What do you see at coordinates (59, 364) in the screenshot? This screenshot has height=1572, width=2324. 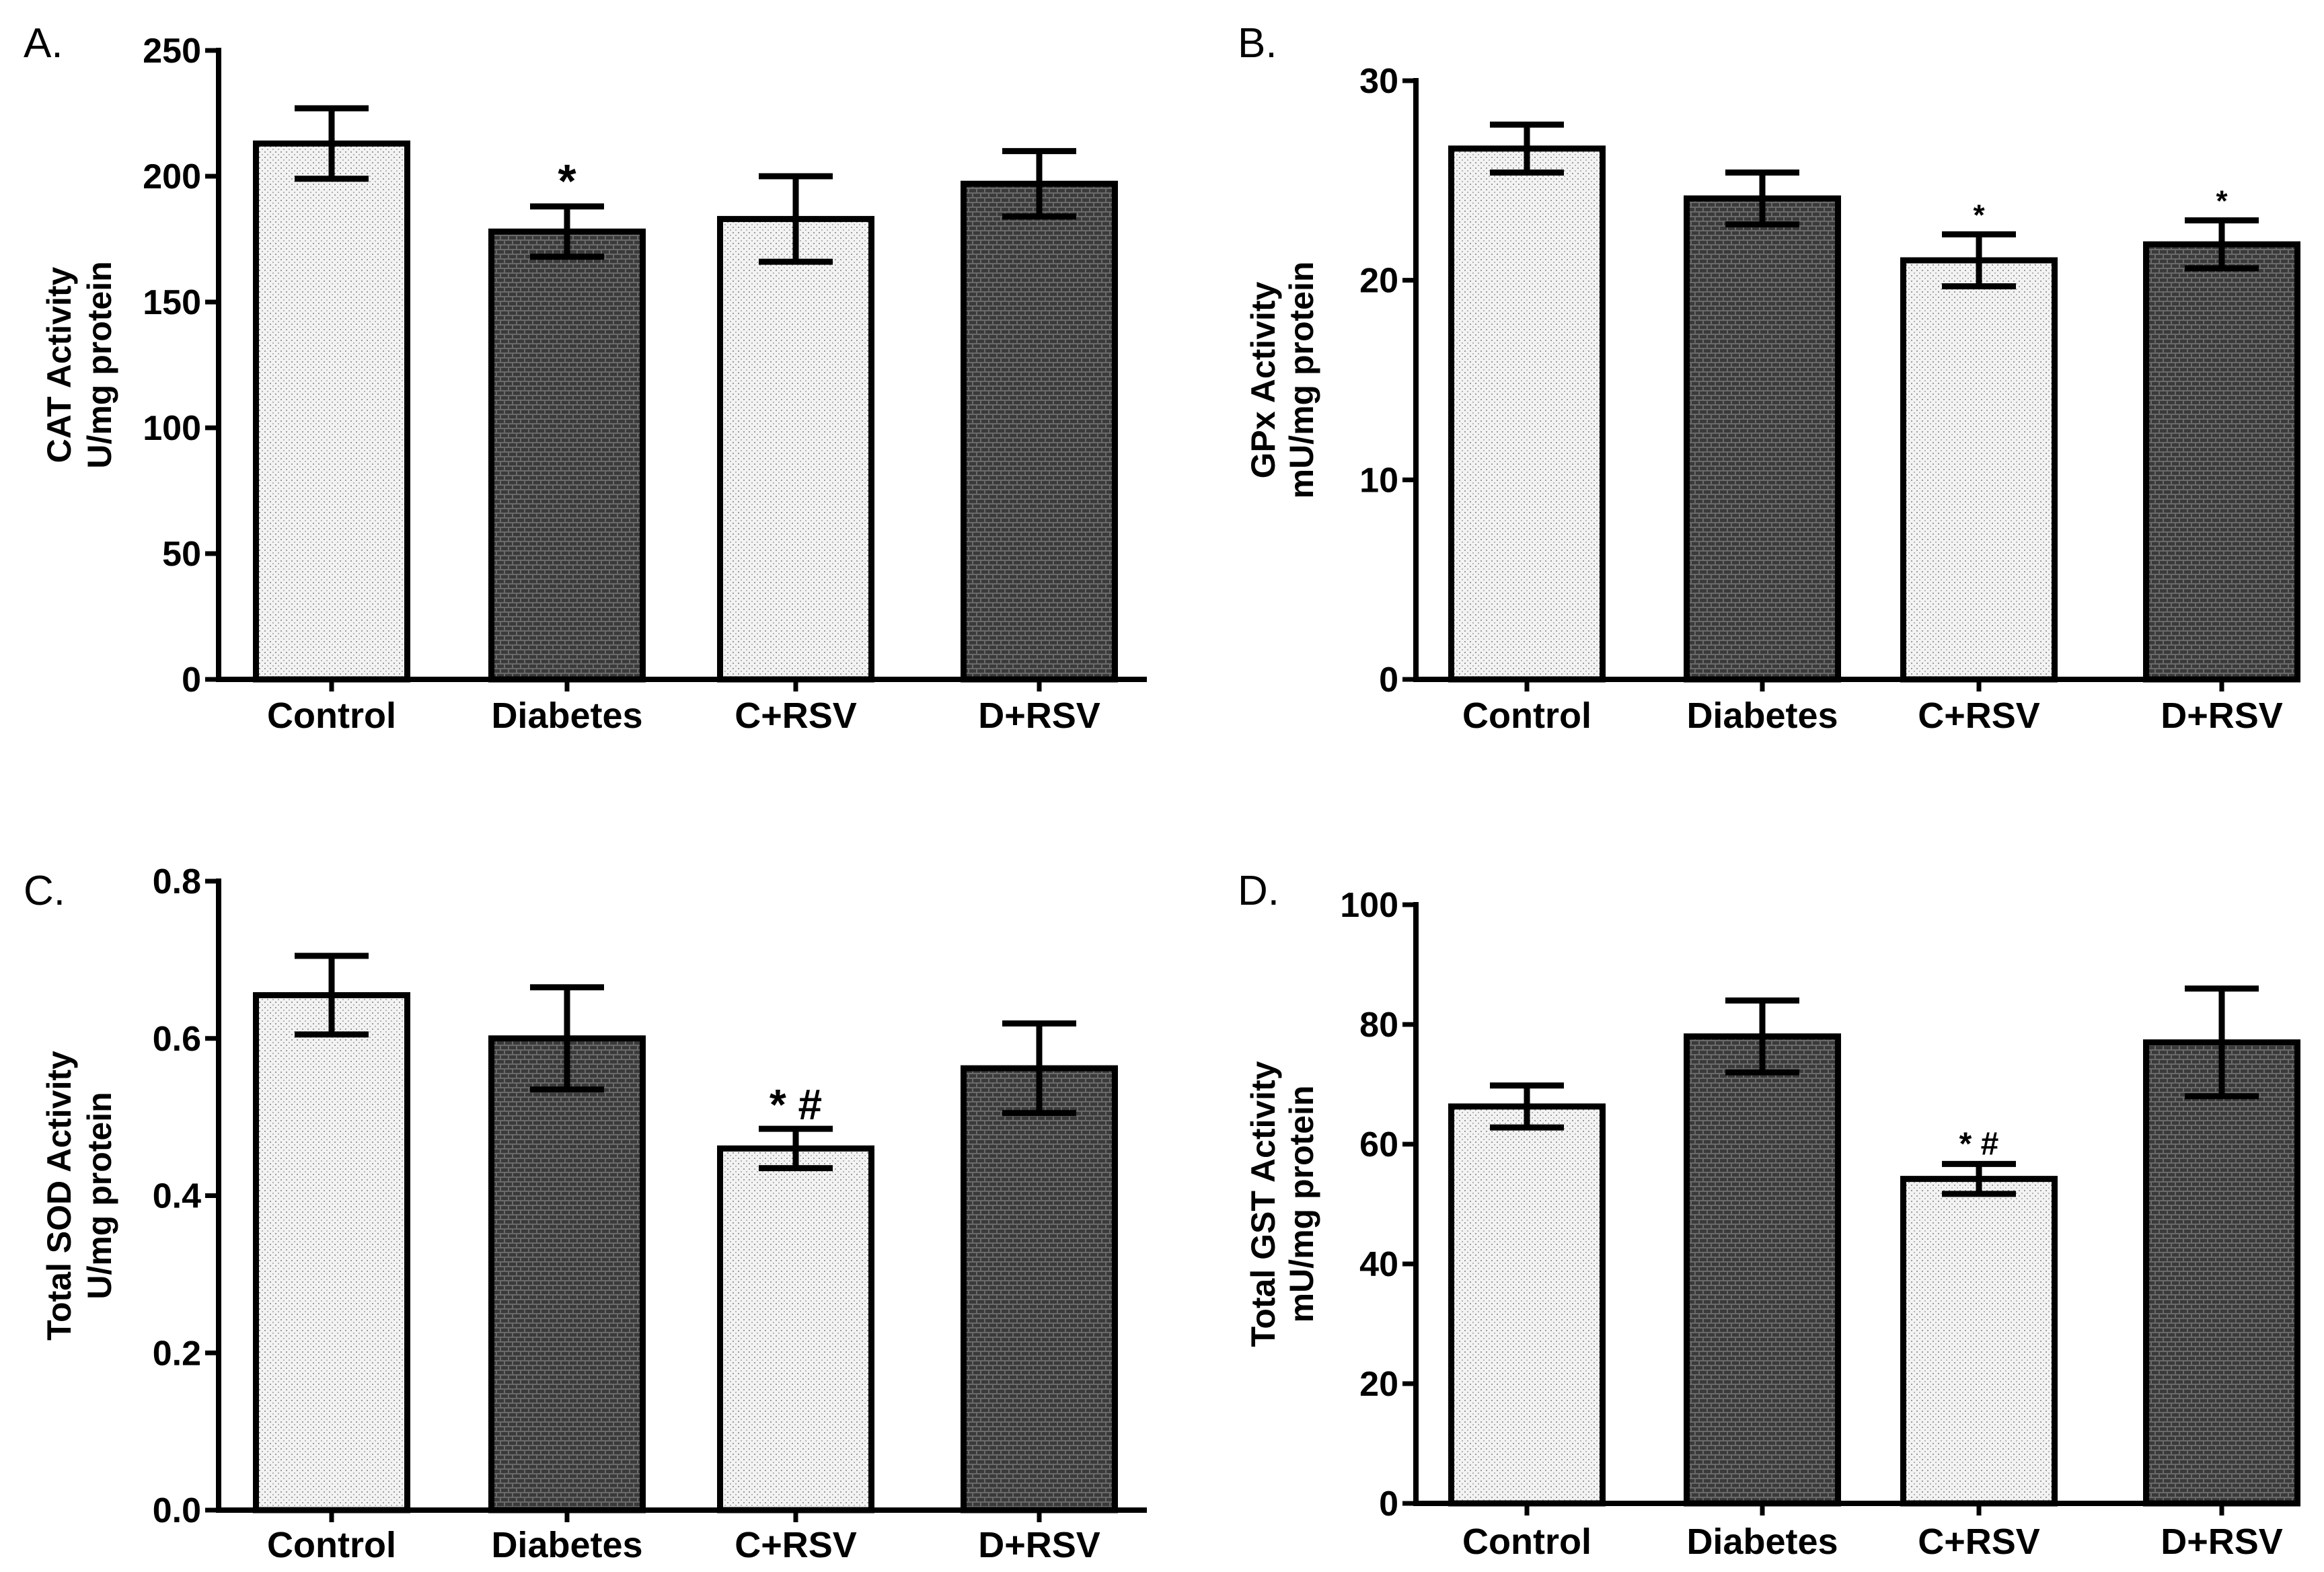 I see `y-axis-label: CAT Activity` at bounding box center [59, 364].